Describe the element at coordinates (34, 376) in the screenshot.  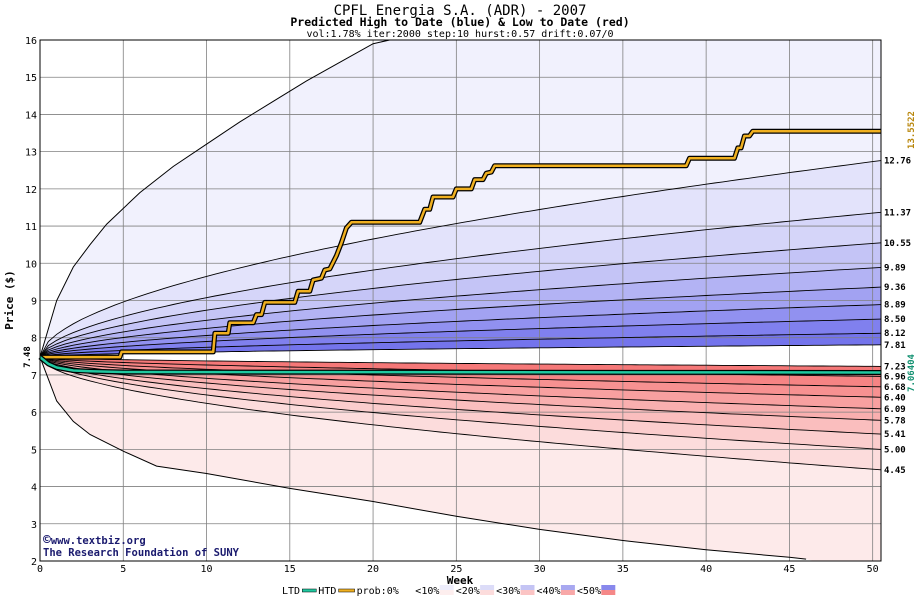
I see `y-tick-label: 7` at that location.